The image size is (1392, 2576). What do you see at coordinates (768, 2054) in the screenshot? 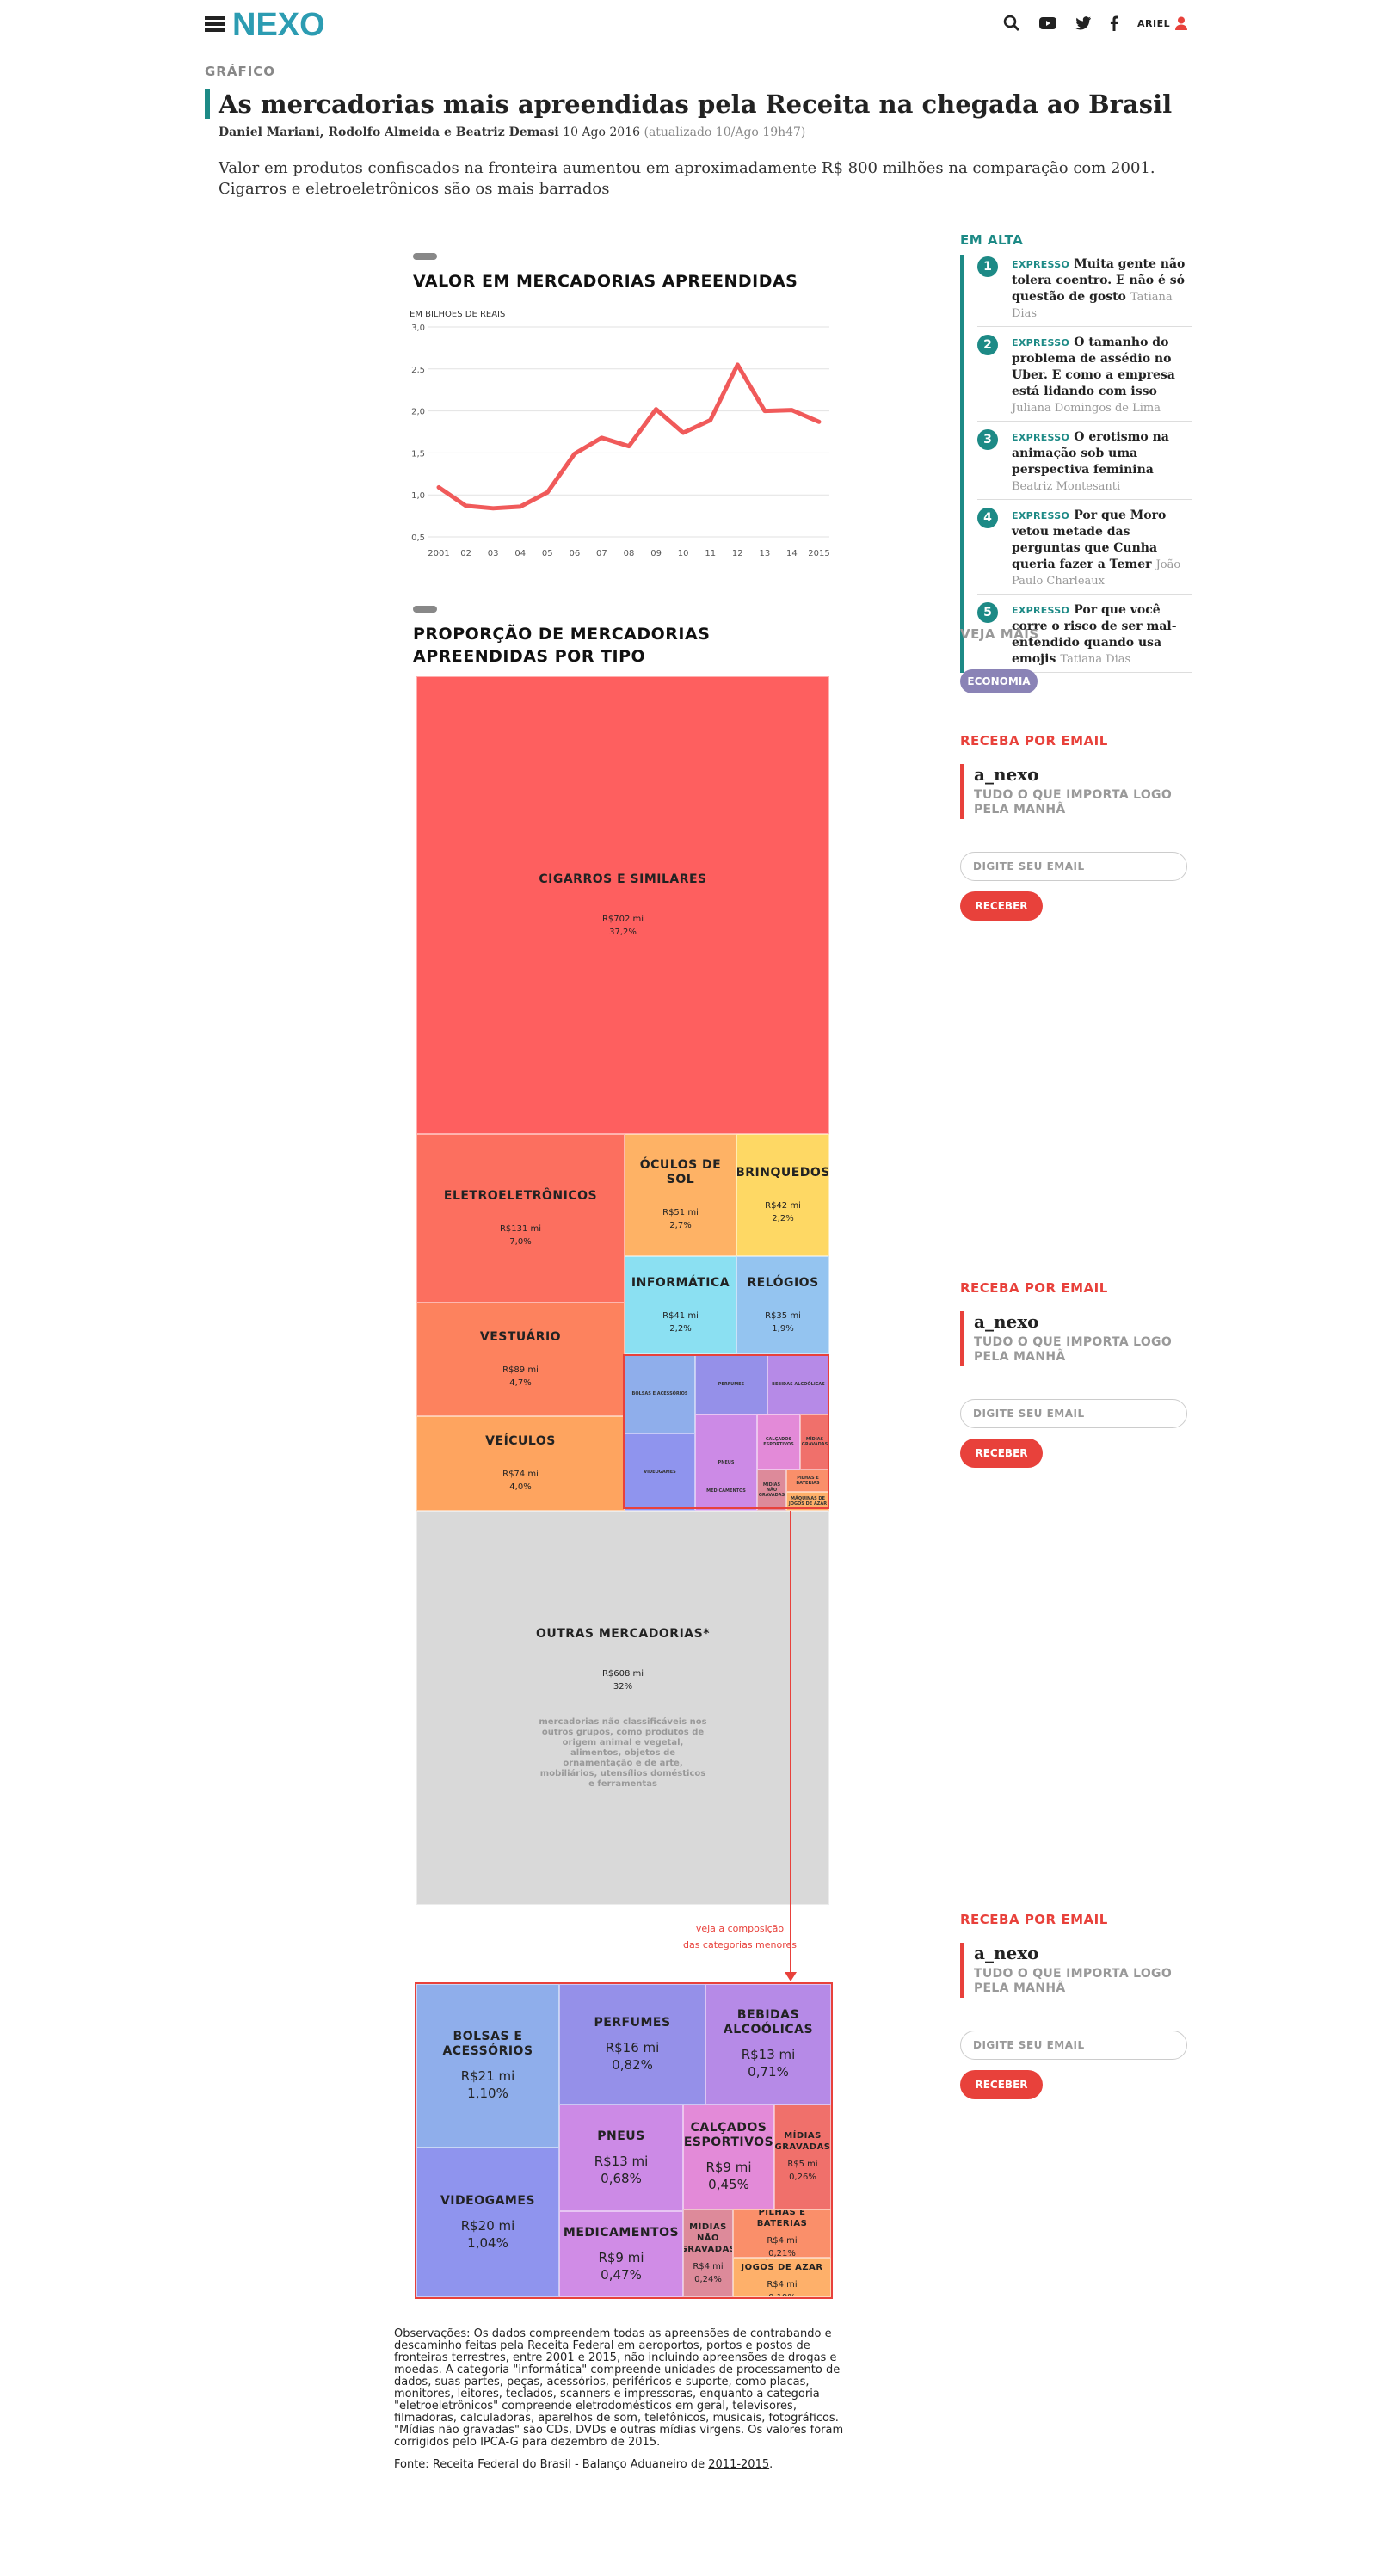
I see `tile-value: R$13 mi` at bounding box center [768, 2054].